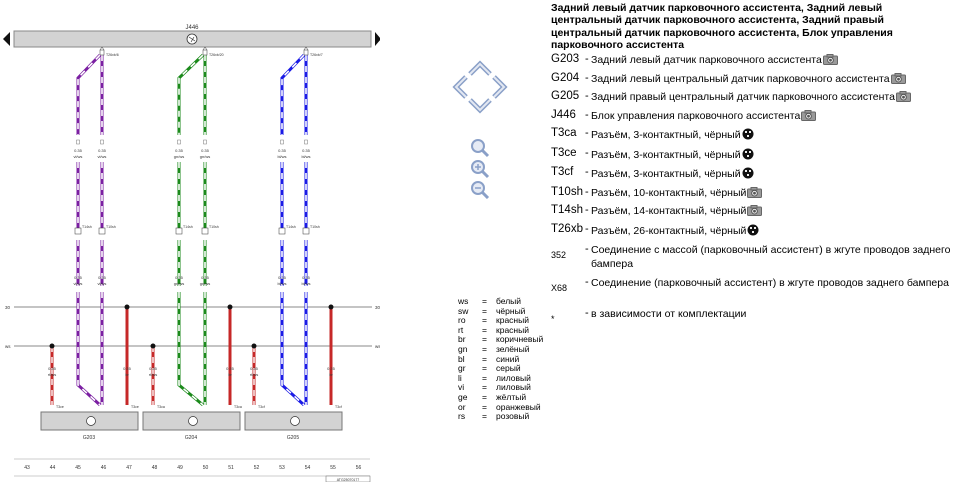 This screenshot has width=960, height=482. I want to click on legend-code: rt, so click(461, 329).